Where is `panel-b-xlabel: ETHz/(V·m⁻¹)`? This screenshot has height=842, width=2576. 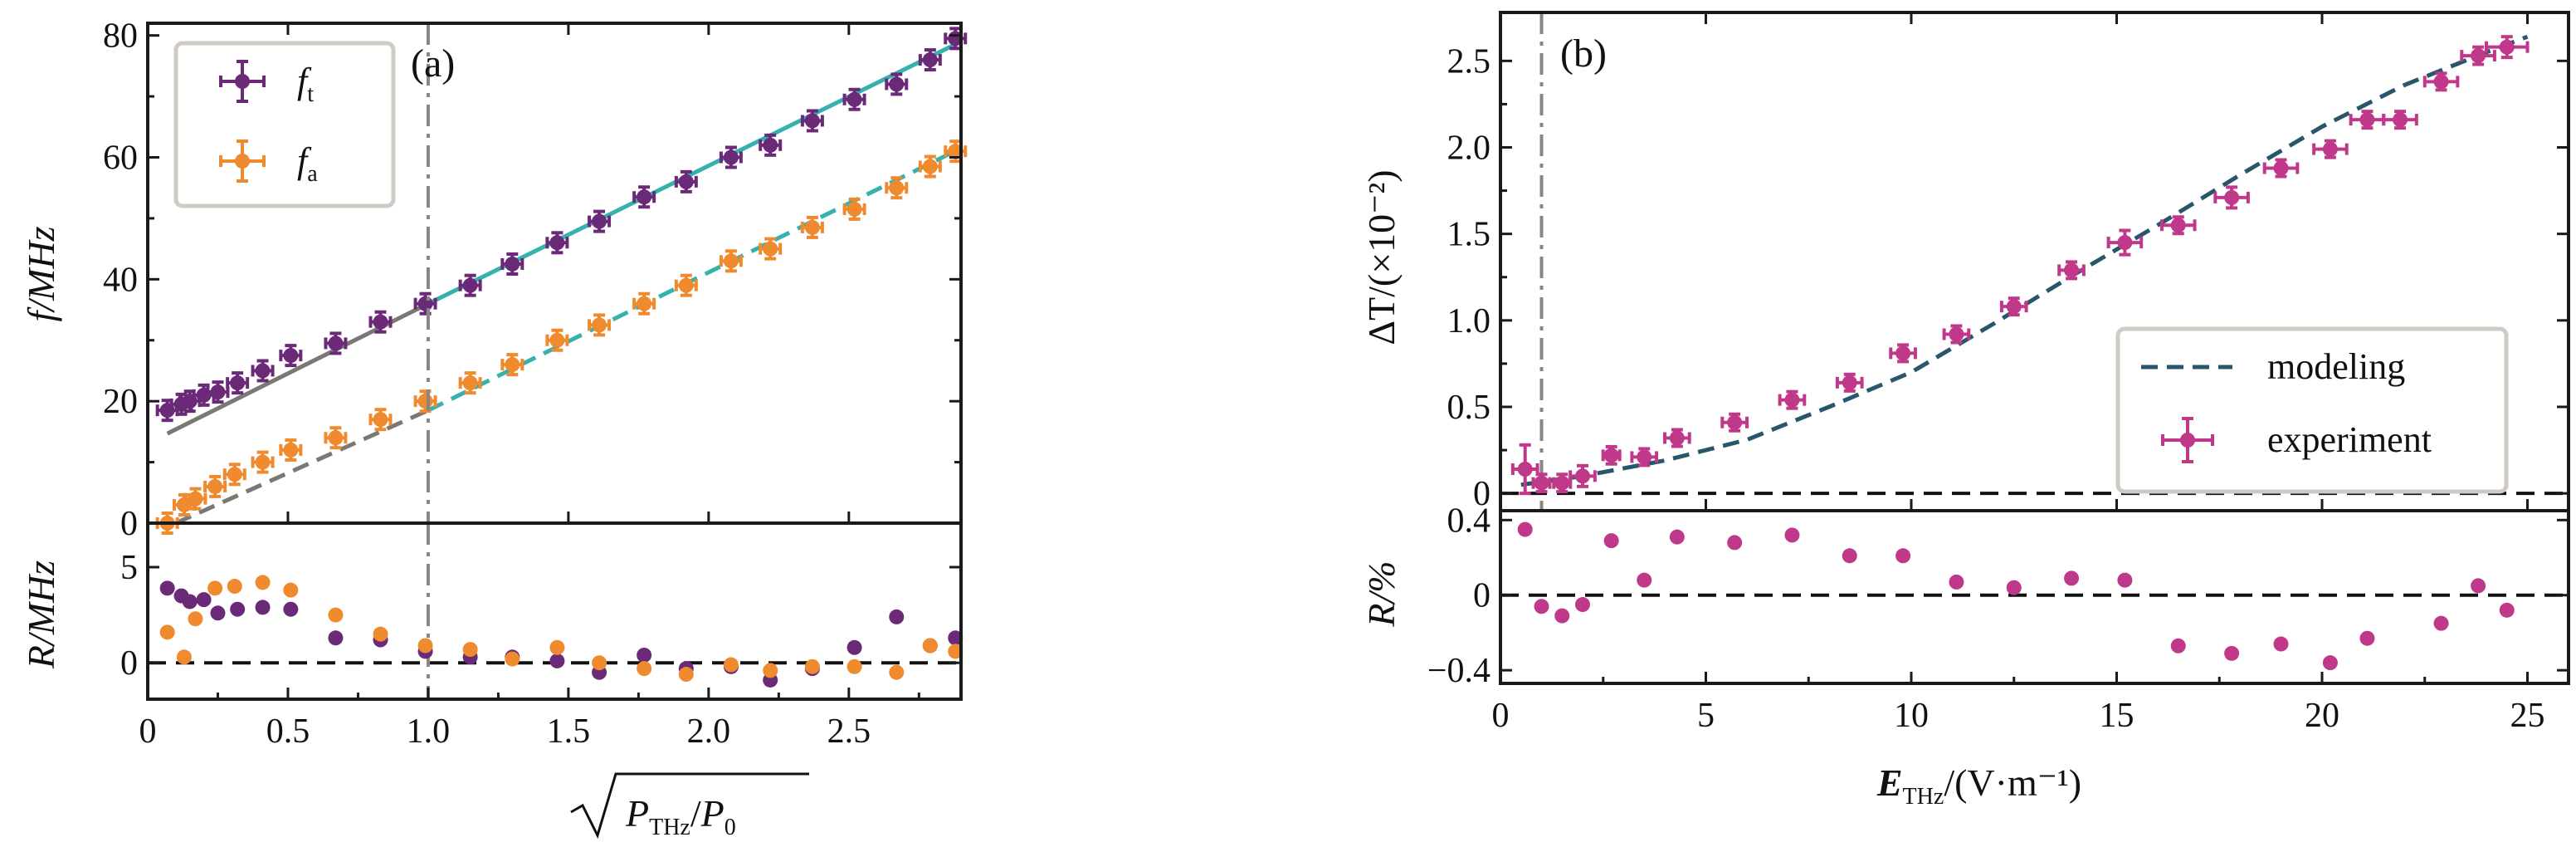 panel-b-xlabel: ETHz/(V·m⁻¹) is located at coordinates (1979, 786).